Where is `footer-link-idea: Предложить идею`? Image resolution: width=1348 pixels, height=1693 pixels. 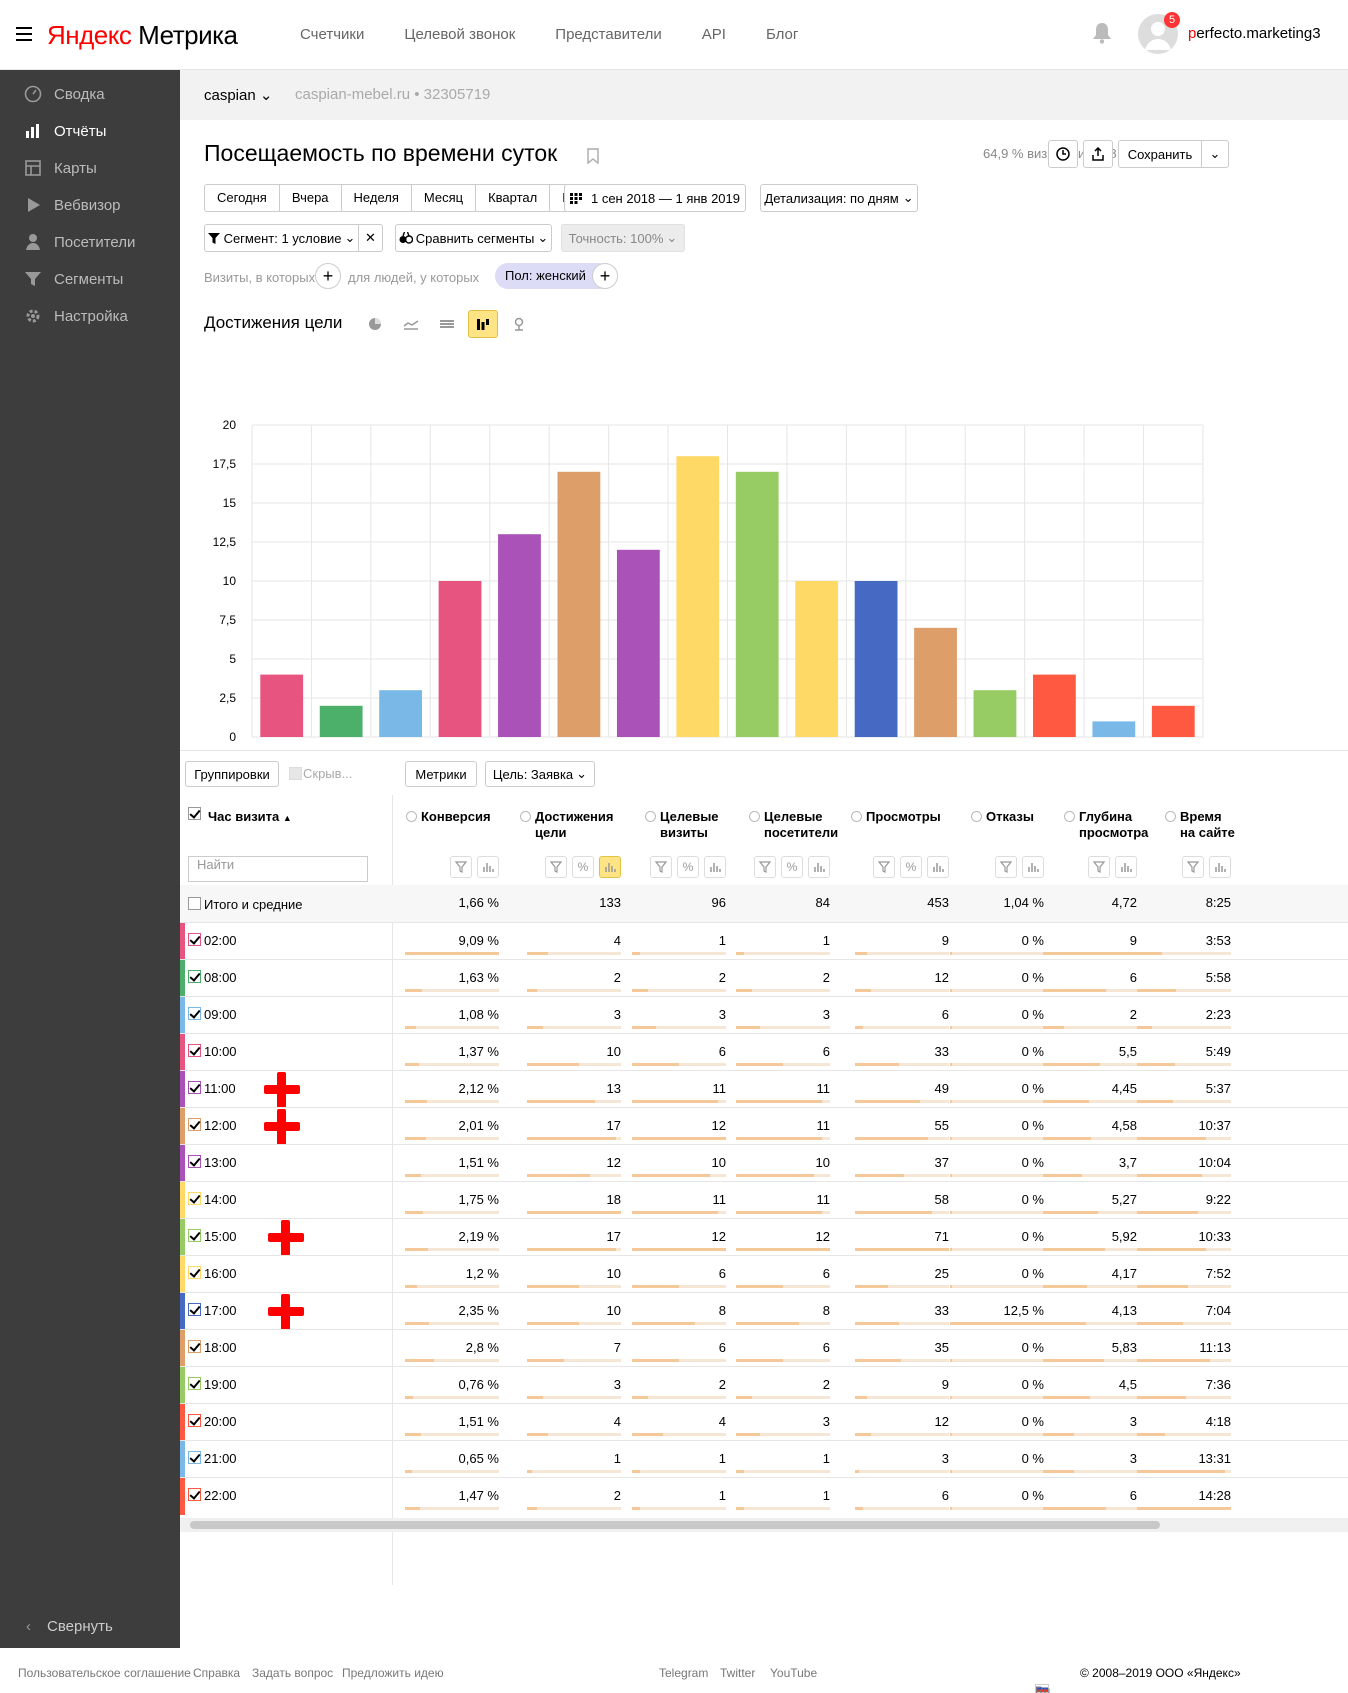
footer-link-idea: Предложить идею is located at coordinates (393, 1673).